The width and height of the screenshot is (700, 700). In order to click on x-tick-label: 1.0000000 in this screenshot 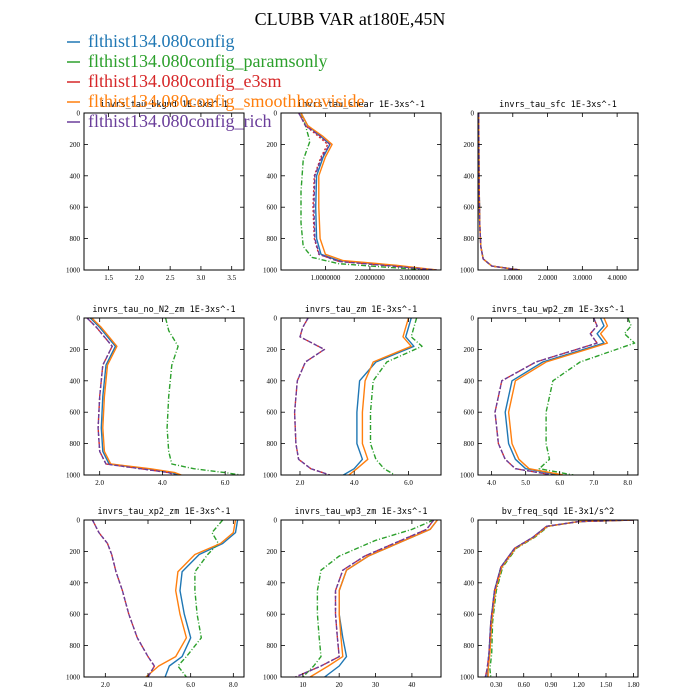, I will do `click(326, 278)`.